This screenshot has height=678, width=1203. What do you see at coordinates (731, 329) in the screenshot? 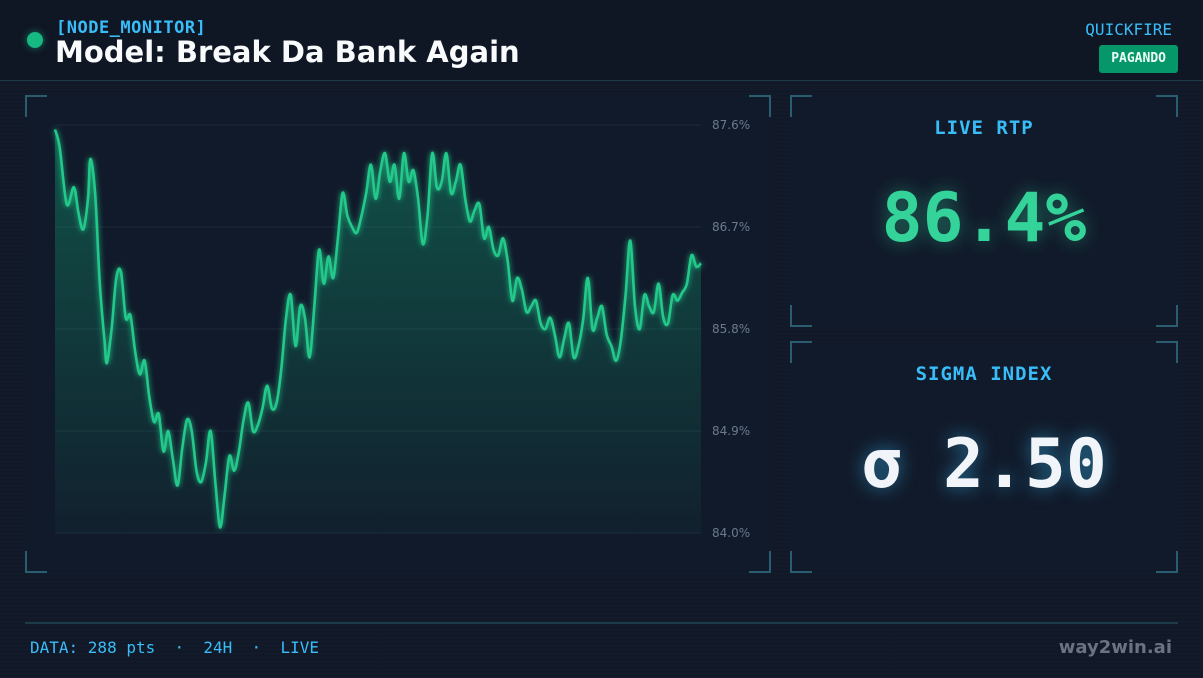
I see `y-tick-label: 85.8%` at bounding box center [731, 329].